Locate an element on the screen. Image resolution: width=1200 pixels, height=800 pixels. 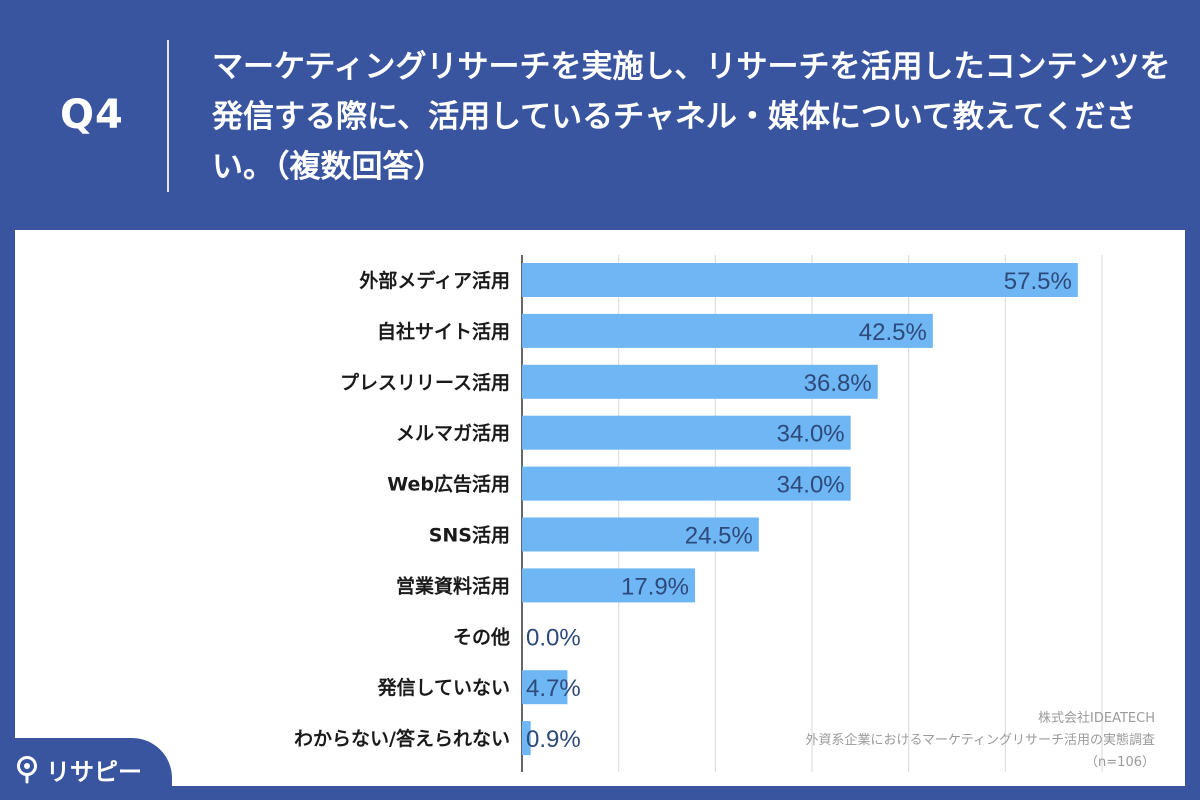
category-label: SNS活用 is located at coordinates (469, 535).